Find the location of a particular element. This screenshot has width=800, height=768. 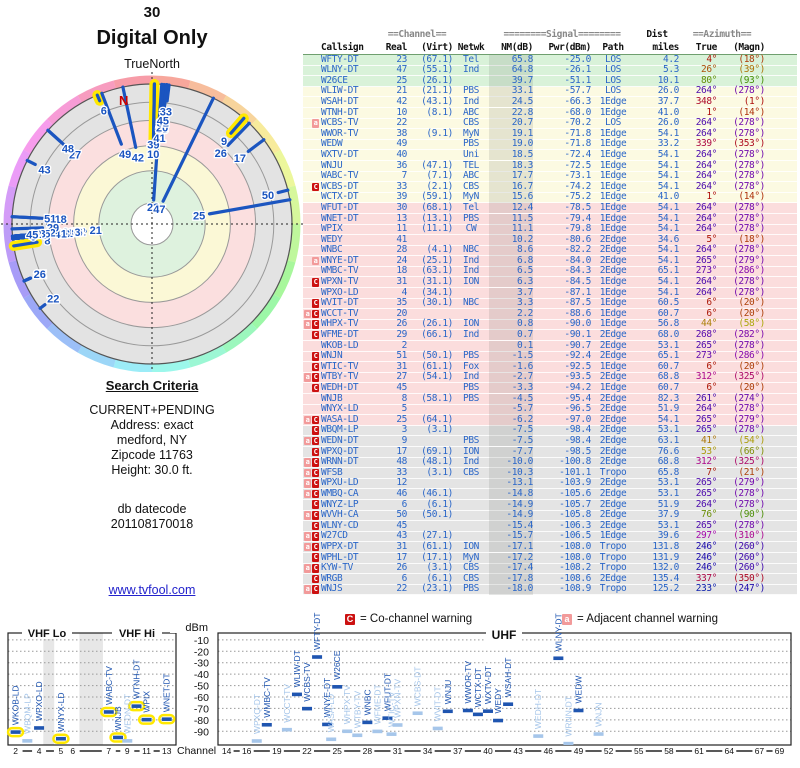

tvfool-link: www.tvfool.com is located at coordinates (152, 590).